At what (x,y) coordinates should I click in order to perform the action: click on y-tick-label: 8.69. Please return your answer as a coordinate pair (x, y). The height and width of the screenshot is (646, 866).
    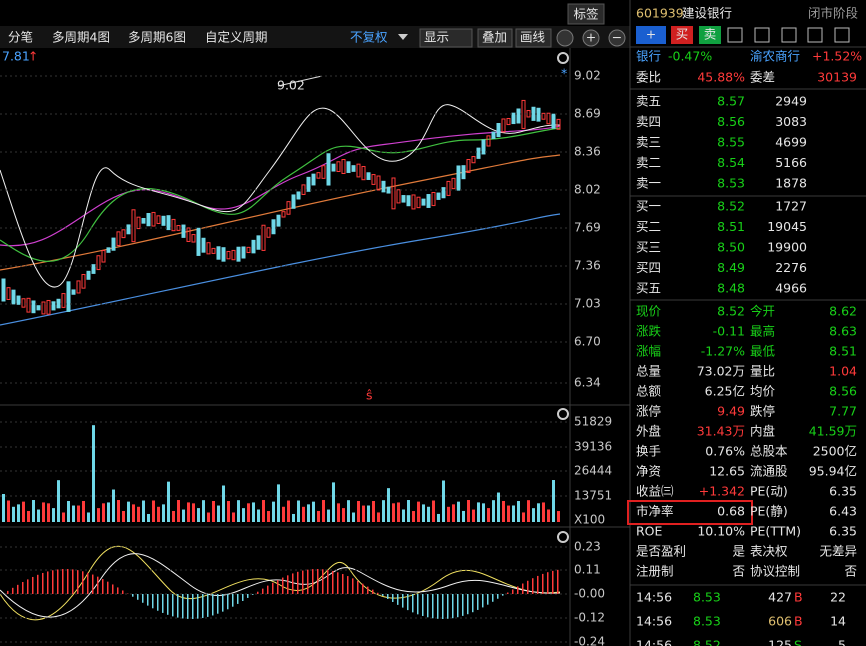
    Looking at the image, I should click on (587, 114).